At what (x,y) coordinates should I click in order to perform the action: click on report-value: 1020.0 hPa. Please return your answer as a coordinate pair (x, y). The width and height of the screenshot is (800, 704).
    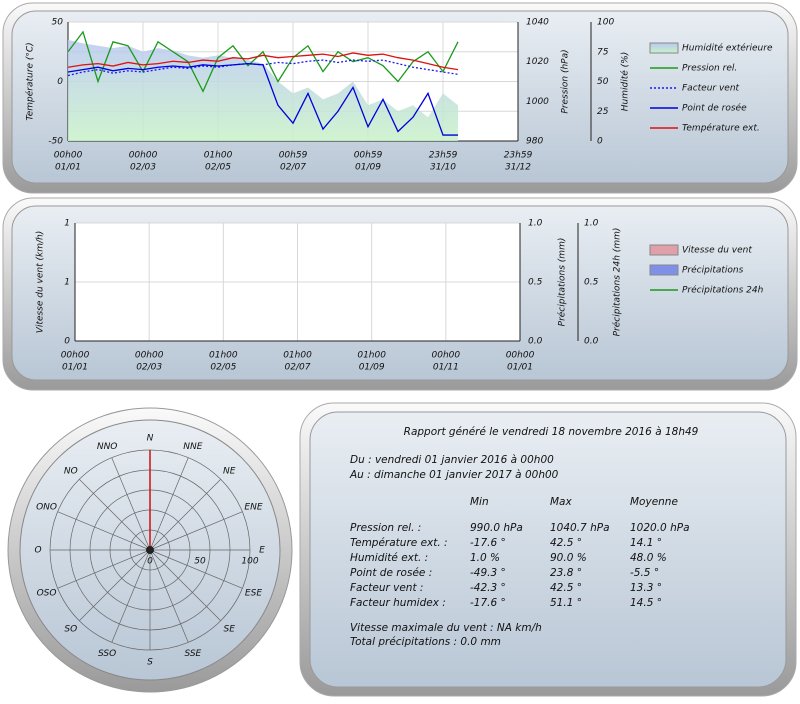
    Looking at the image, I should click on (660, 528).